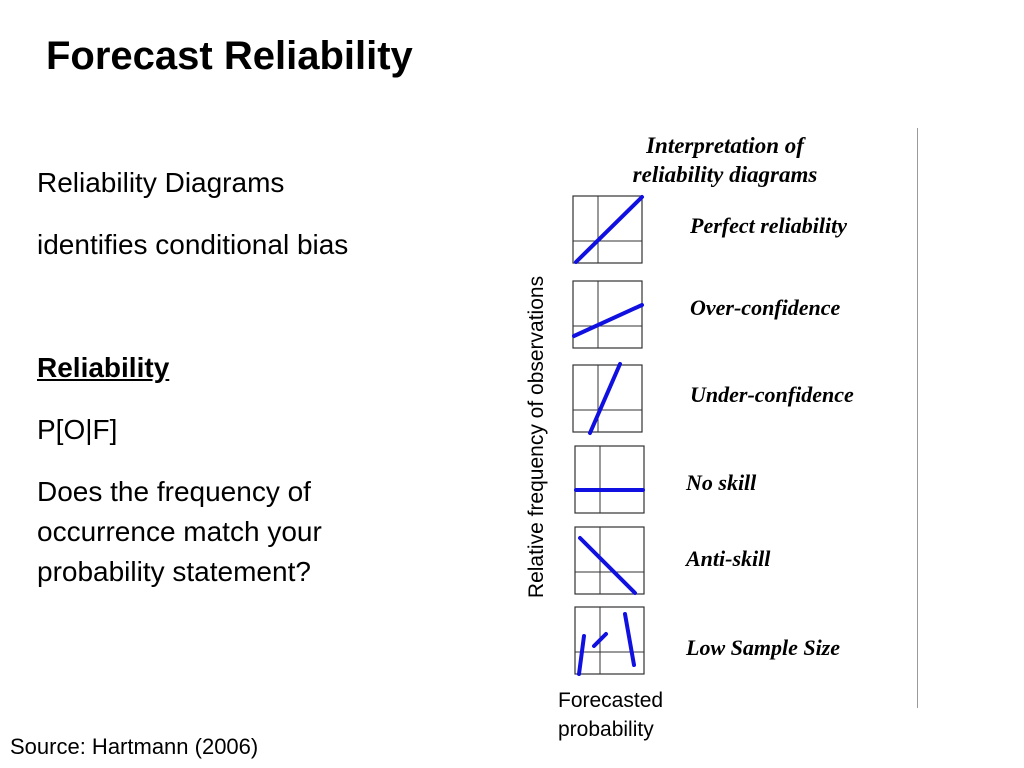 This screenshot has width=1024, height=768. I want to click on figure-divider, so click(917, 418).